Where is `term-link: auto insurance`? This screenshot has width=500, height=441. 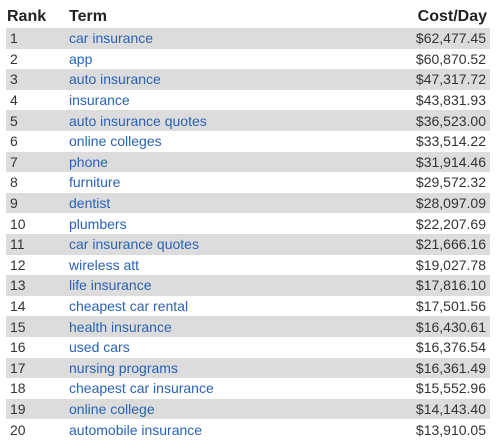
term-link: auto insurance is located at coordinates (115, 79).